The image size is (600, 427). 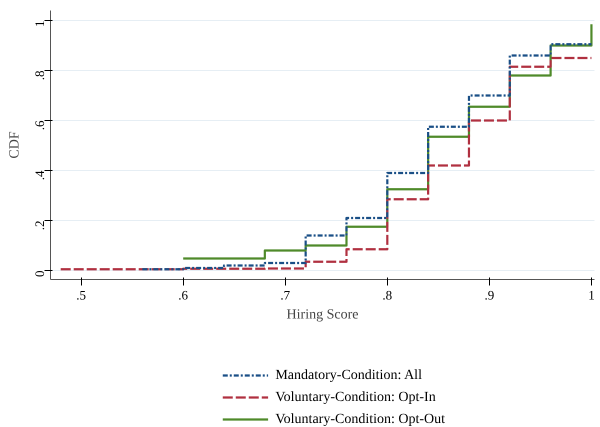 I want to click on x-tick-label: .6, so click(x=183, y=295).